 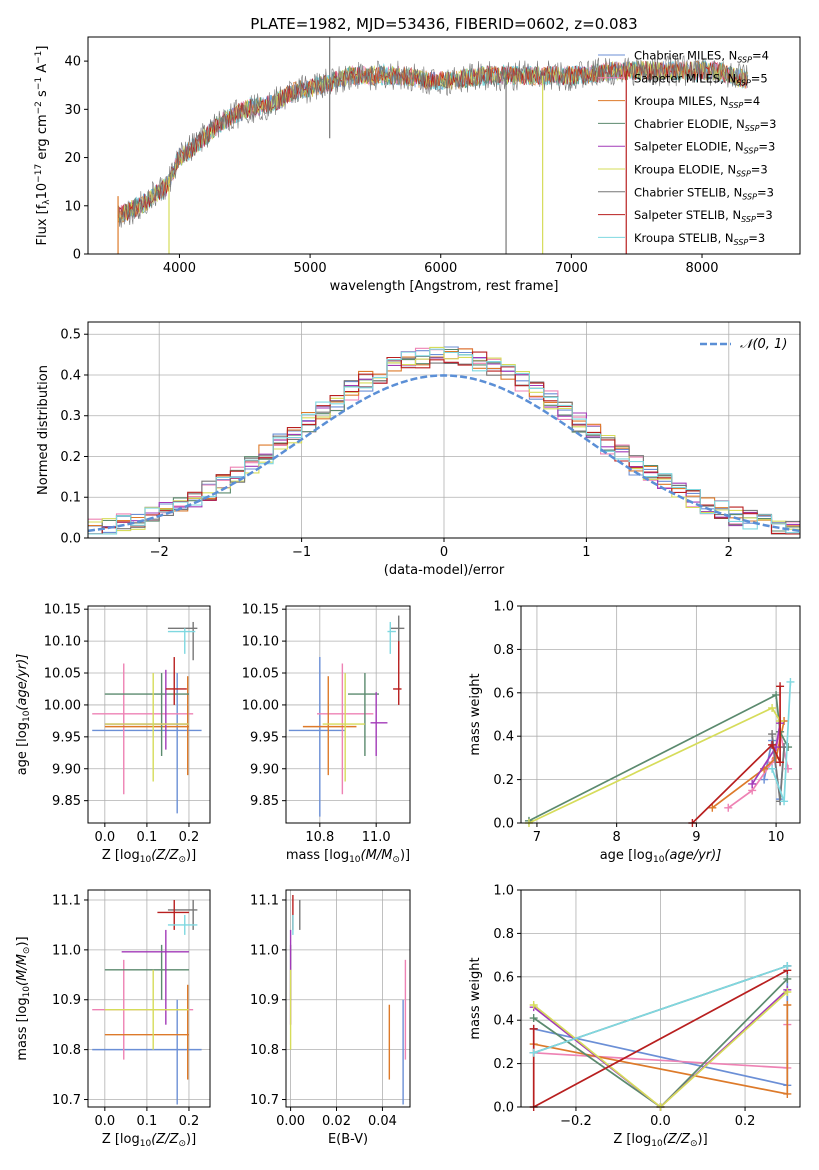 What do you see at coordinates (43, 146) in the screenshot?
I see `y-axis-label: Flux [fλ10−17 erg cm−2 s−1 A−1]` at bounding box center [43, 146].